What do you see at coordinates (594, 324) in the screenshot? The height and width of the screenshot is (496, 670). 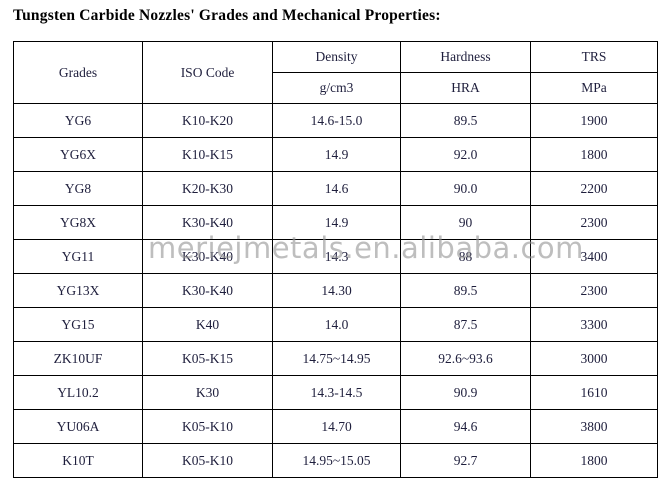 I see `cell-trs: 3300` at bounding box center [594, 324].